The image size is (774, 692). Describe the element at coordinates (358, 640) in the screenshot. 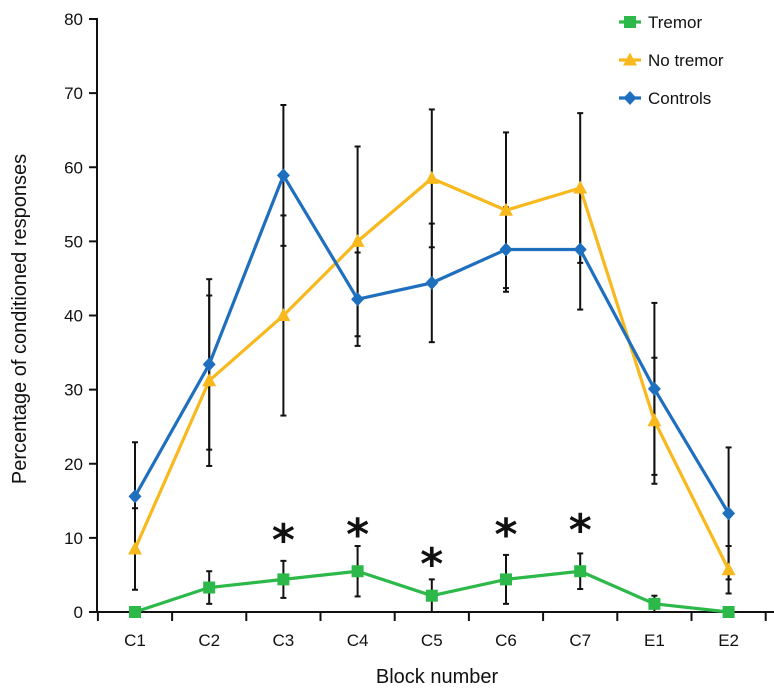

I see `x-tick-label: C4` at that location.